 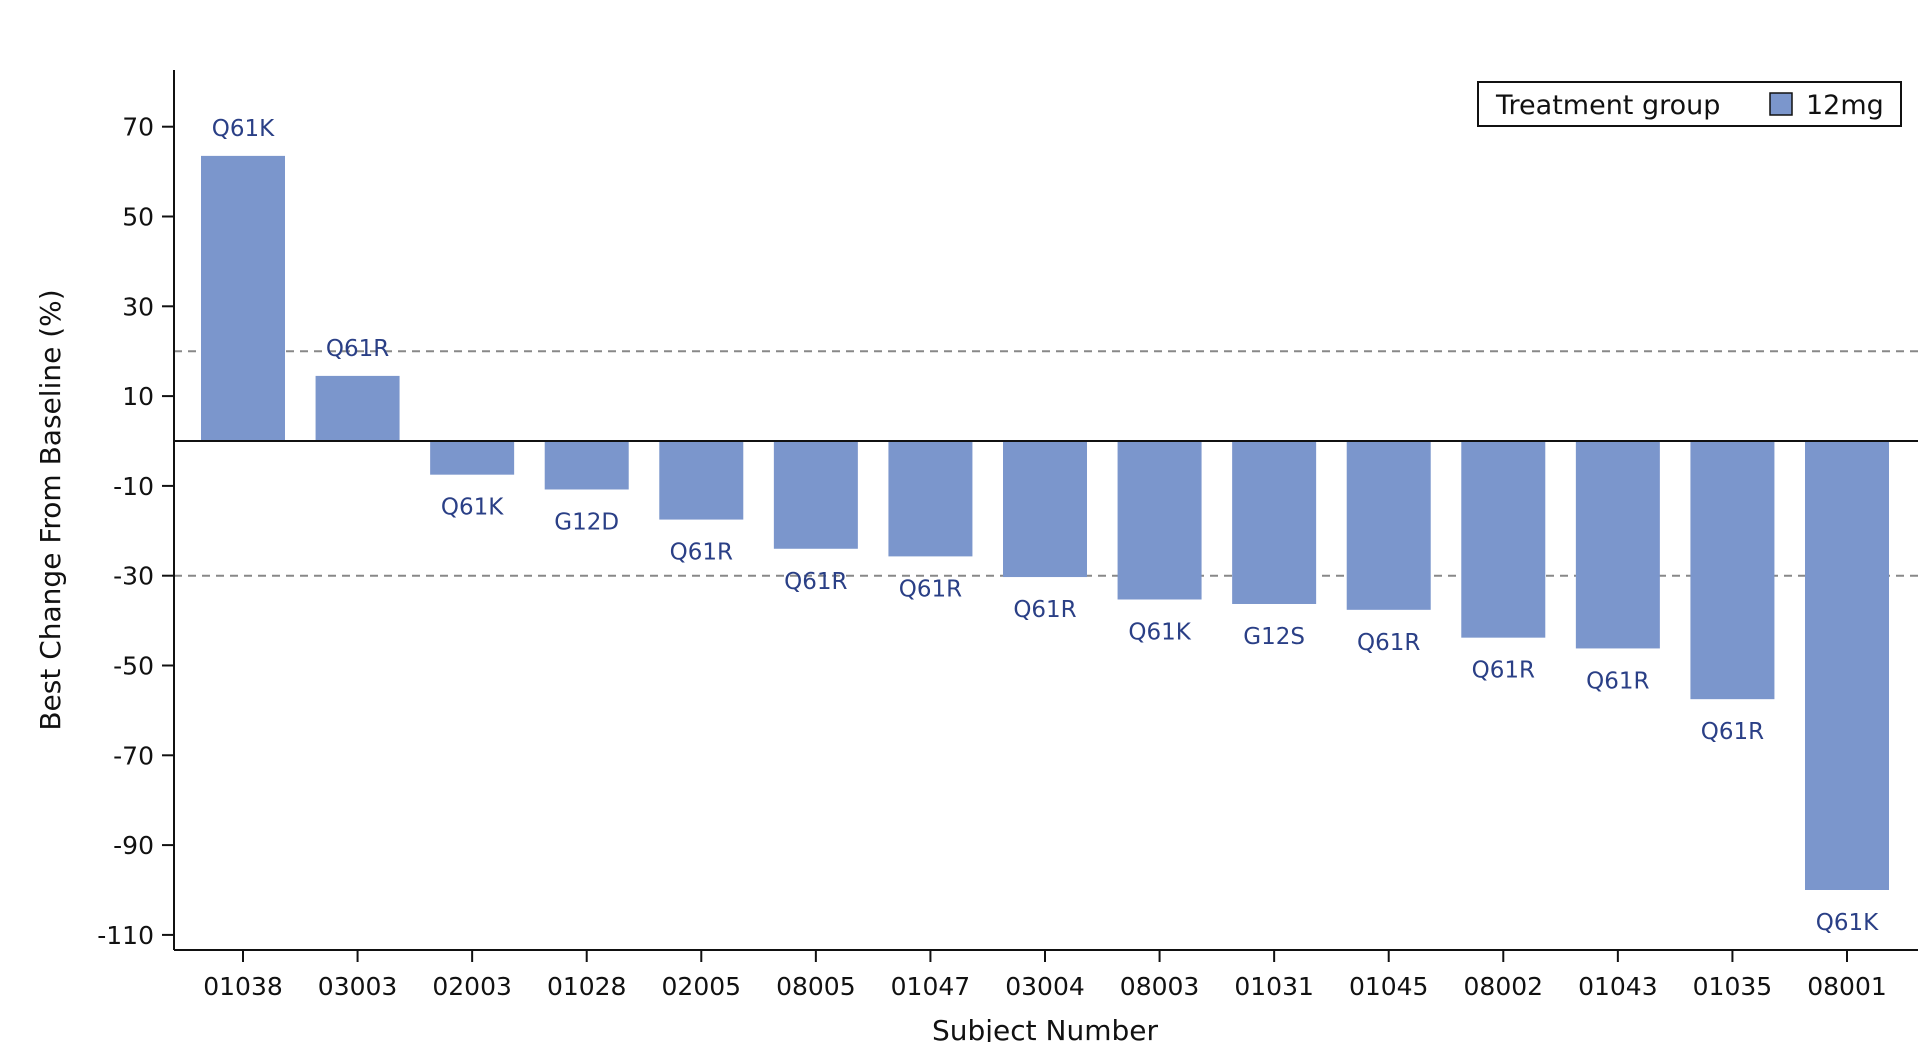 What do you see at coordinates (358, 986) in the screenshot?
I see `x-tick-label-03003: 03003` at bounding box center [358, 986].